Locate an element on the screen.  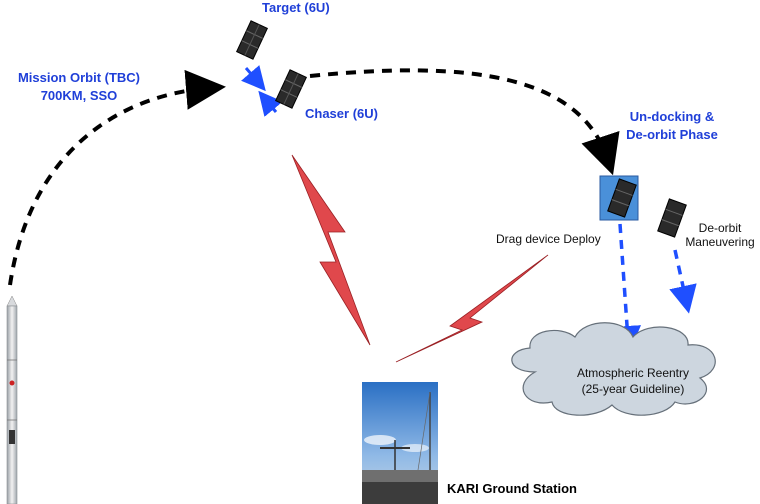
lightning-signal-left is located at coordinates (331, 250).